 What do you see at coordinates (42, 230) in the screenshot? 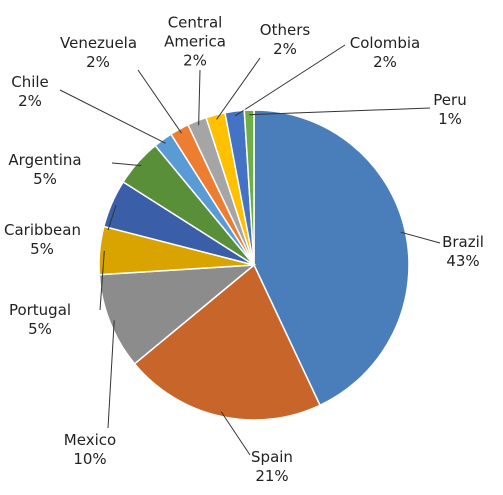
I see `category-name: Caribbean` at bounding box center [42, 230].